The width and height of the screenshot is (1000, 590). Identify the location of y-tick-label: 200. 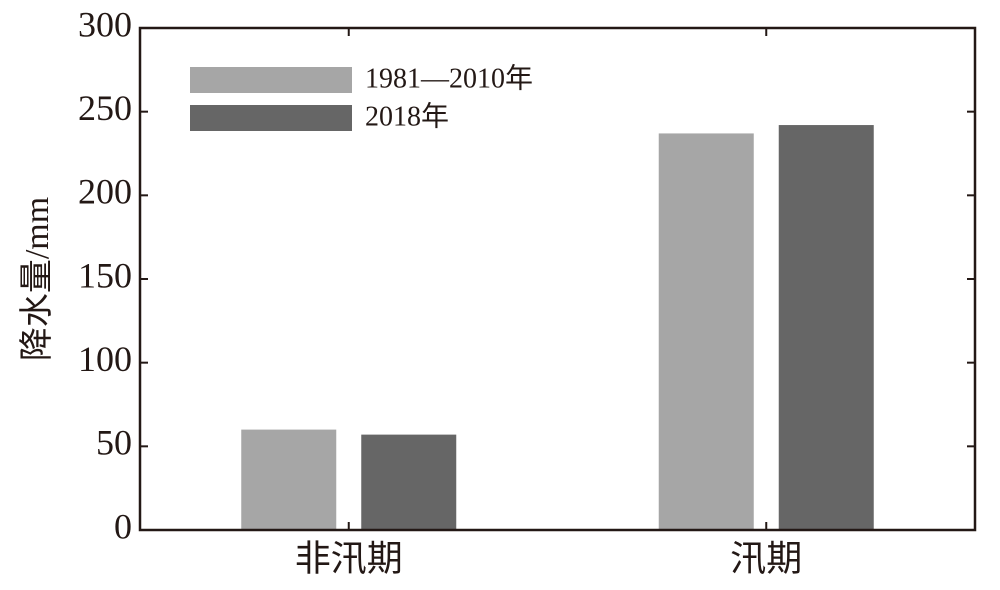
(105, 192).